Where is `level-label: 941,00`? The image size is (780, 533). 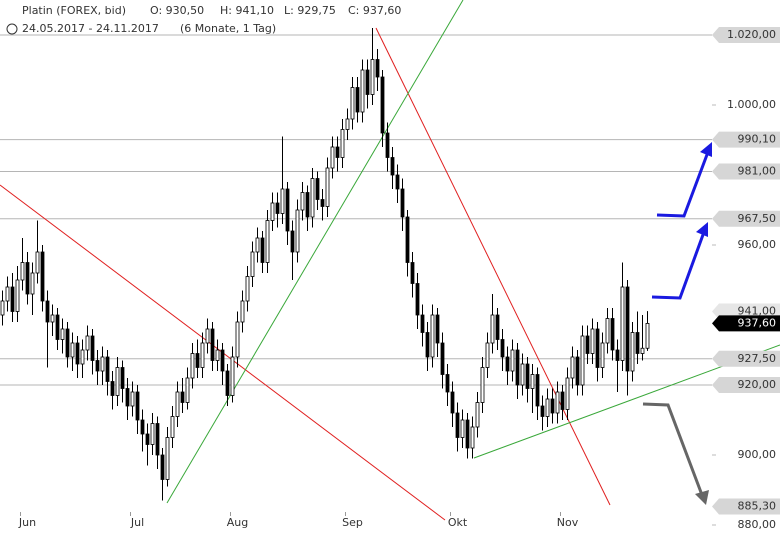 level-label: 941,00 is located at coordinates (757, 311).